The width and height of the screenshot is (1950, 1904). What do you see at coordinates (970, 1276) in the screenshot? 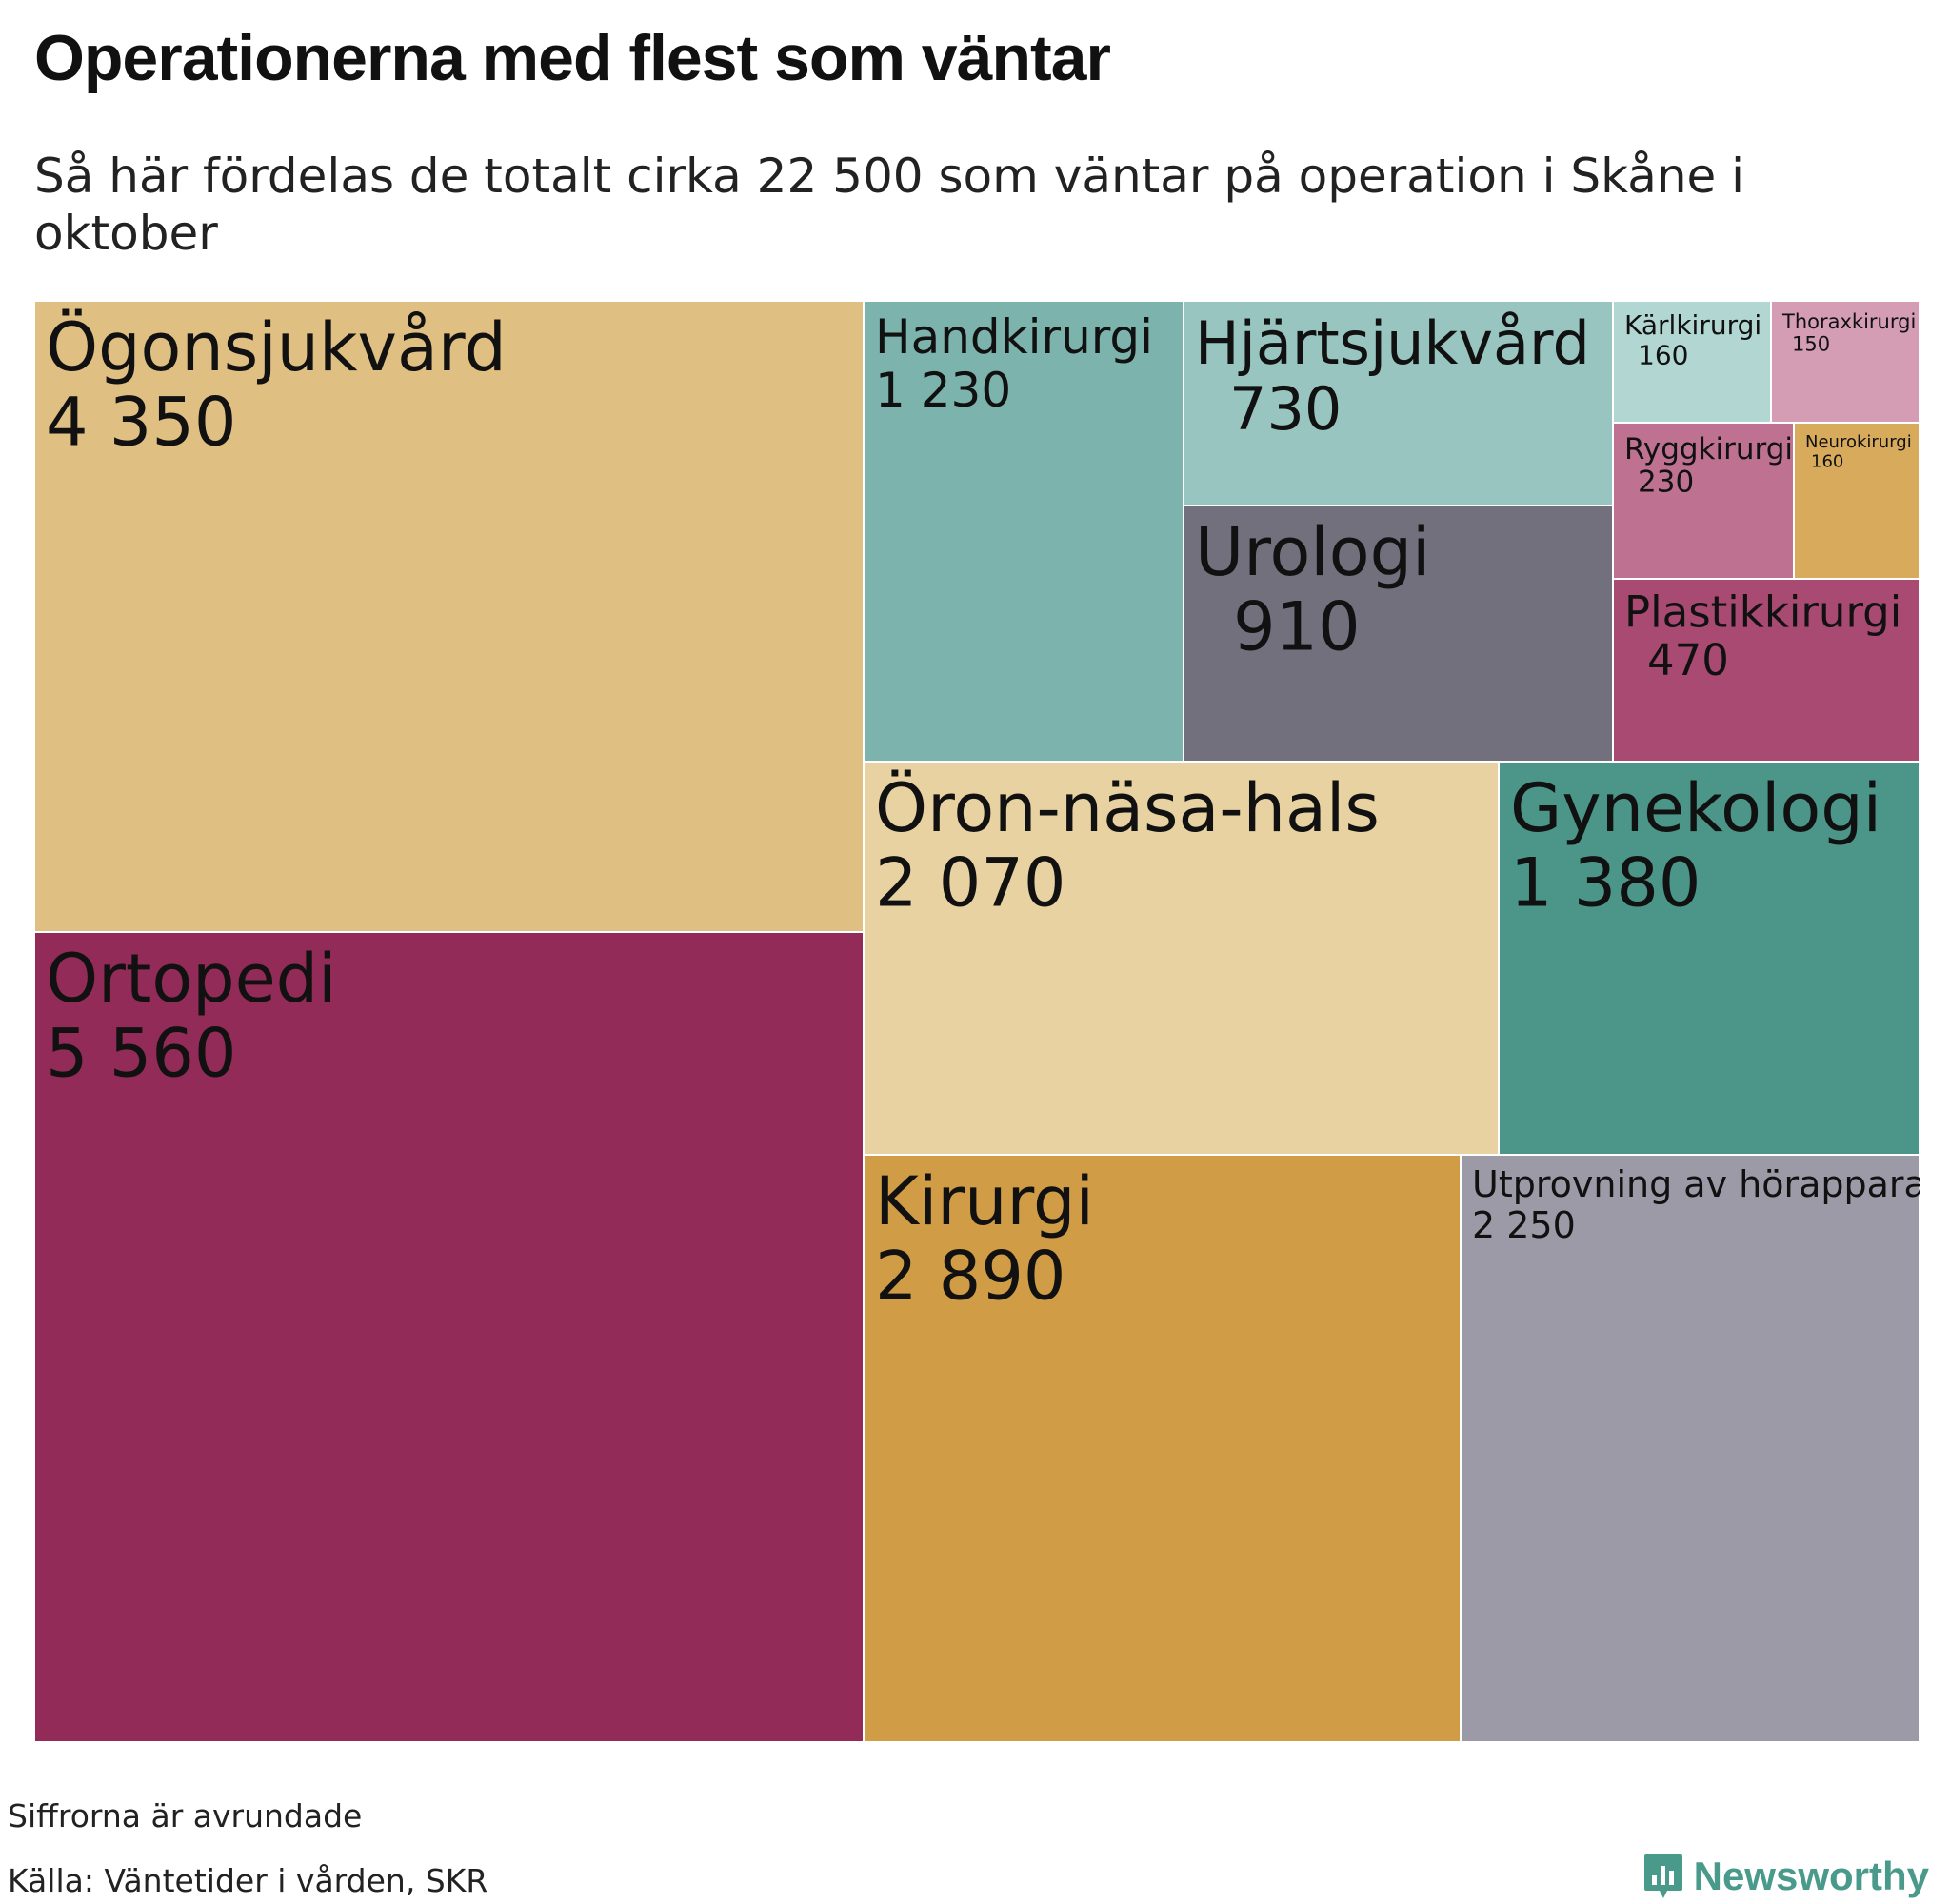
I see `treemap-cell-value: 2 890` at bounding box center [970, 1276].